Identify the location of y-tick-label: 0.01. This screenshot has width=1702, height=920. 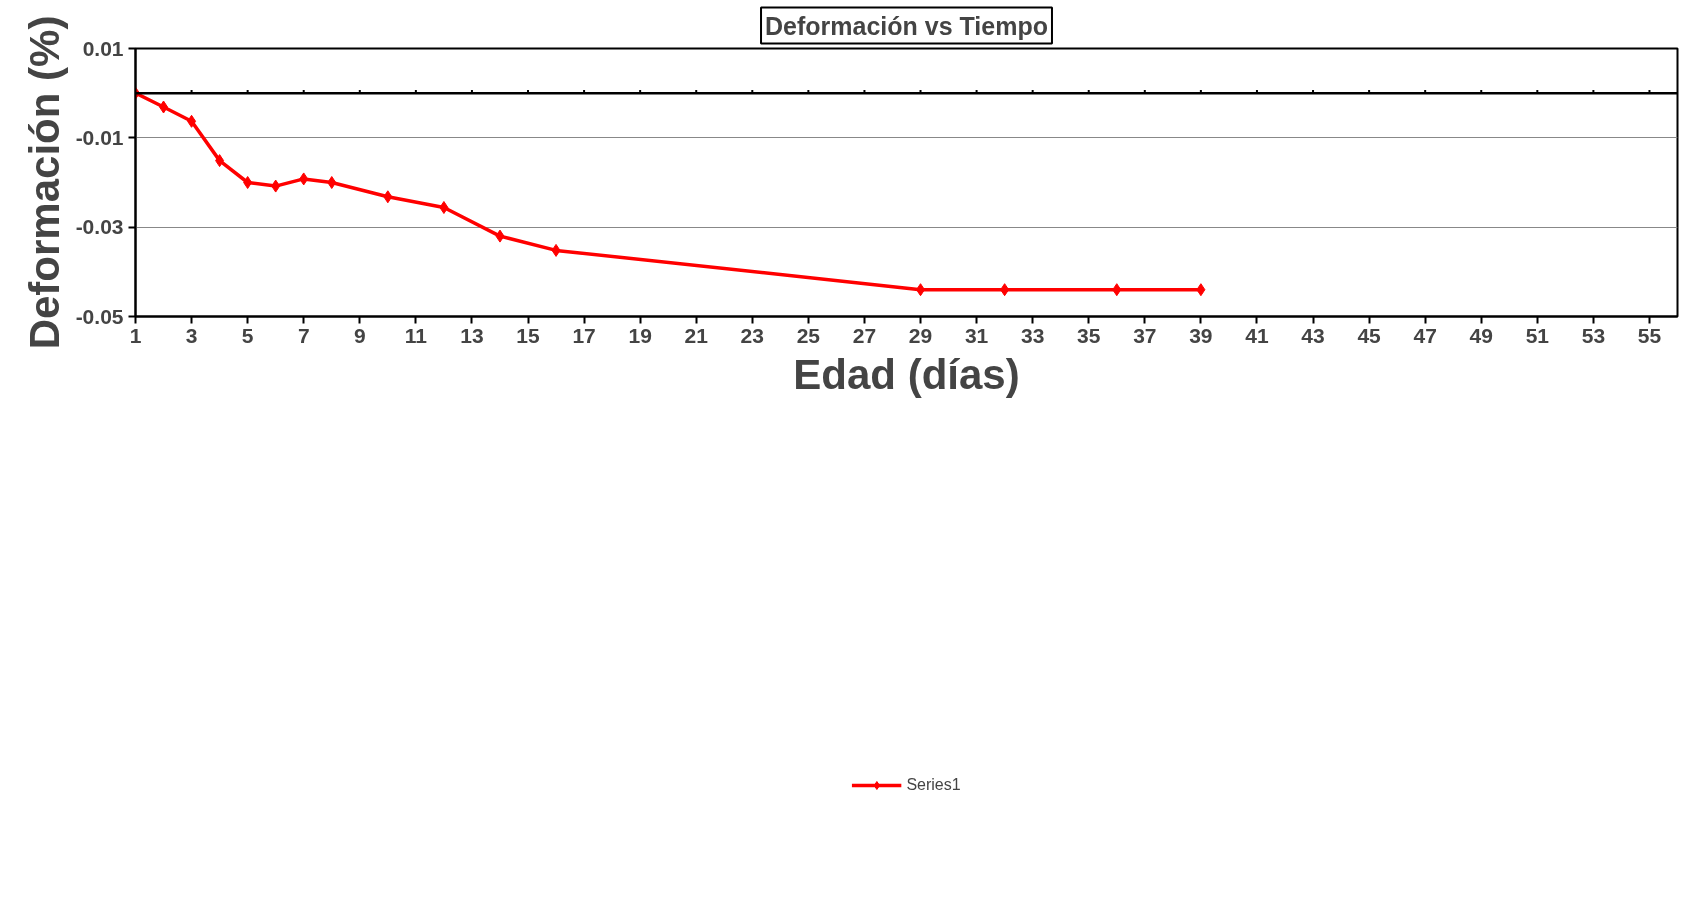
(103, 48).